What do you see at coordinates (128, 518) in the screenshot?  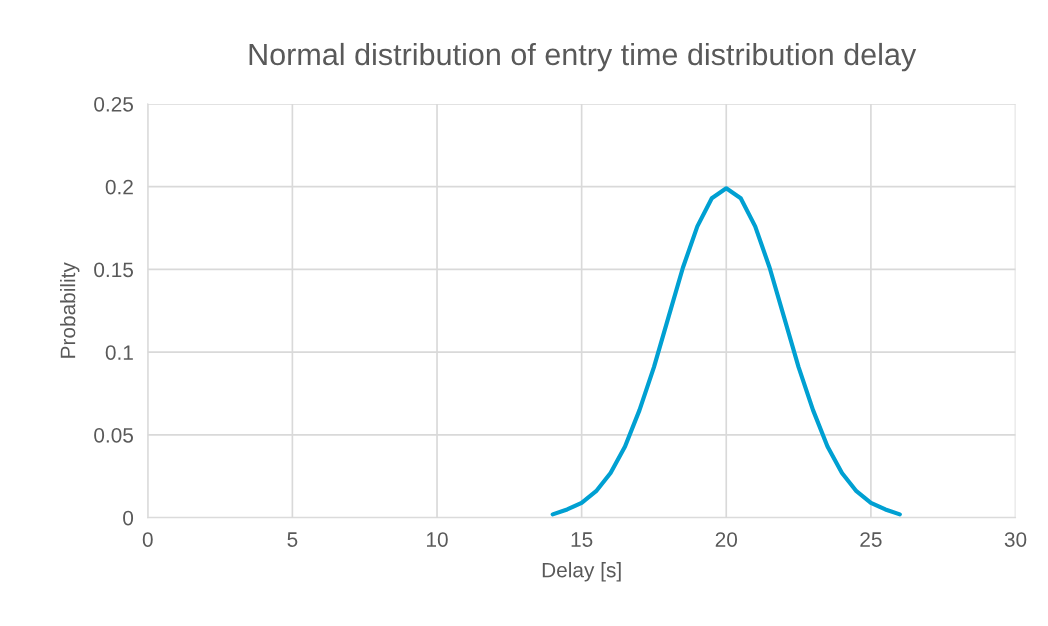 I see `y-tick-label: 0` at bounding box center [128, 518].